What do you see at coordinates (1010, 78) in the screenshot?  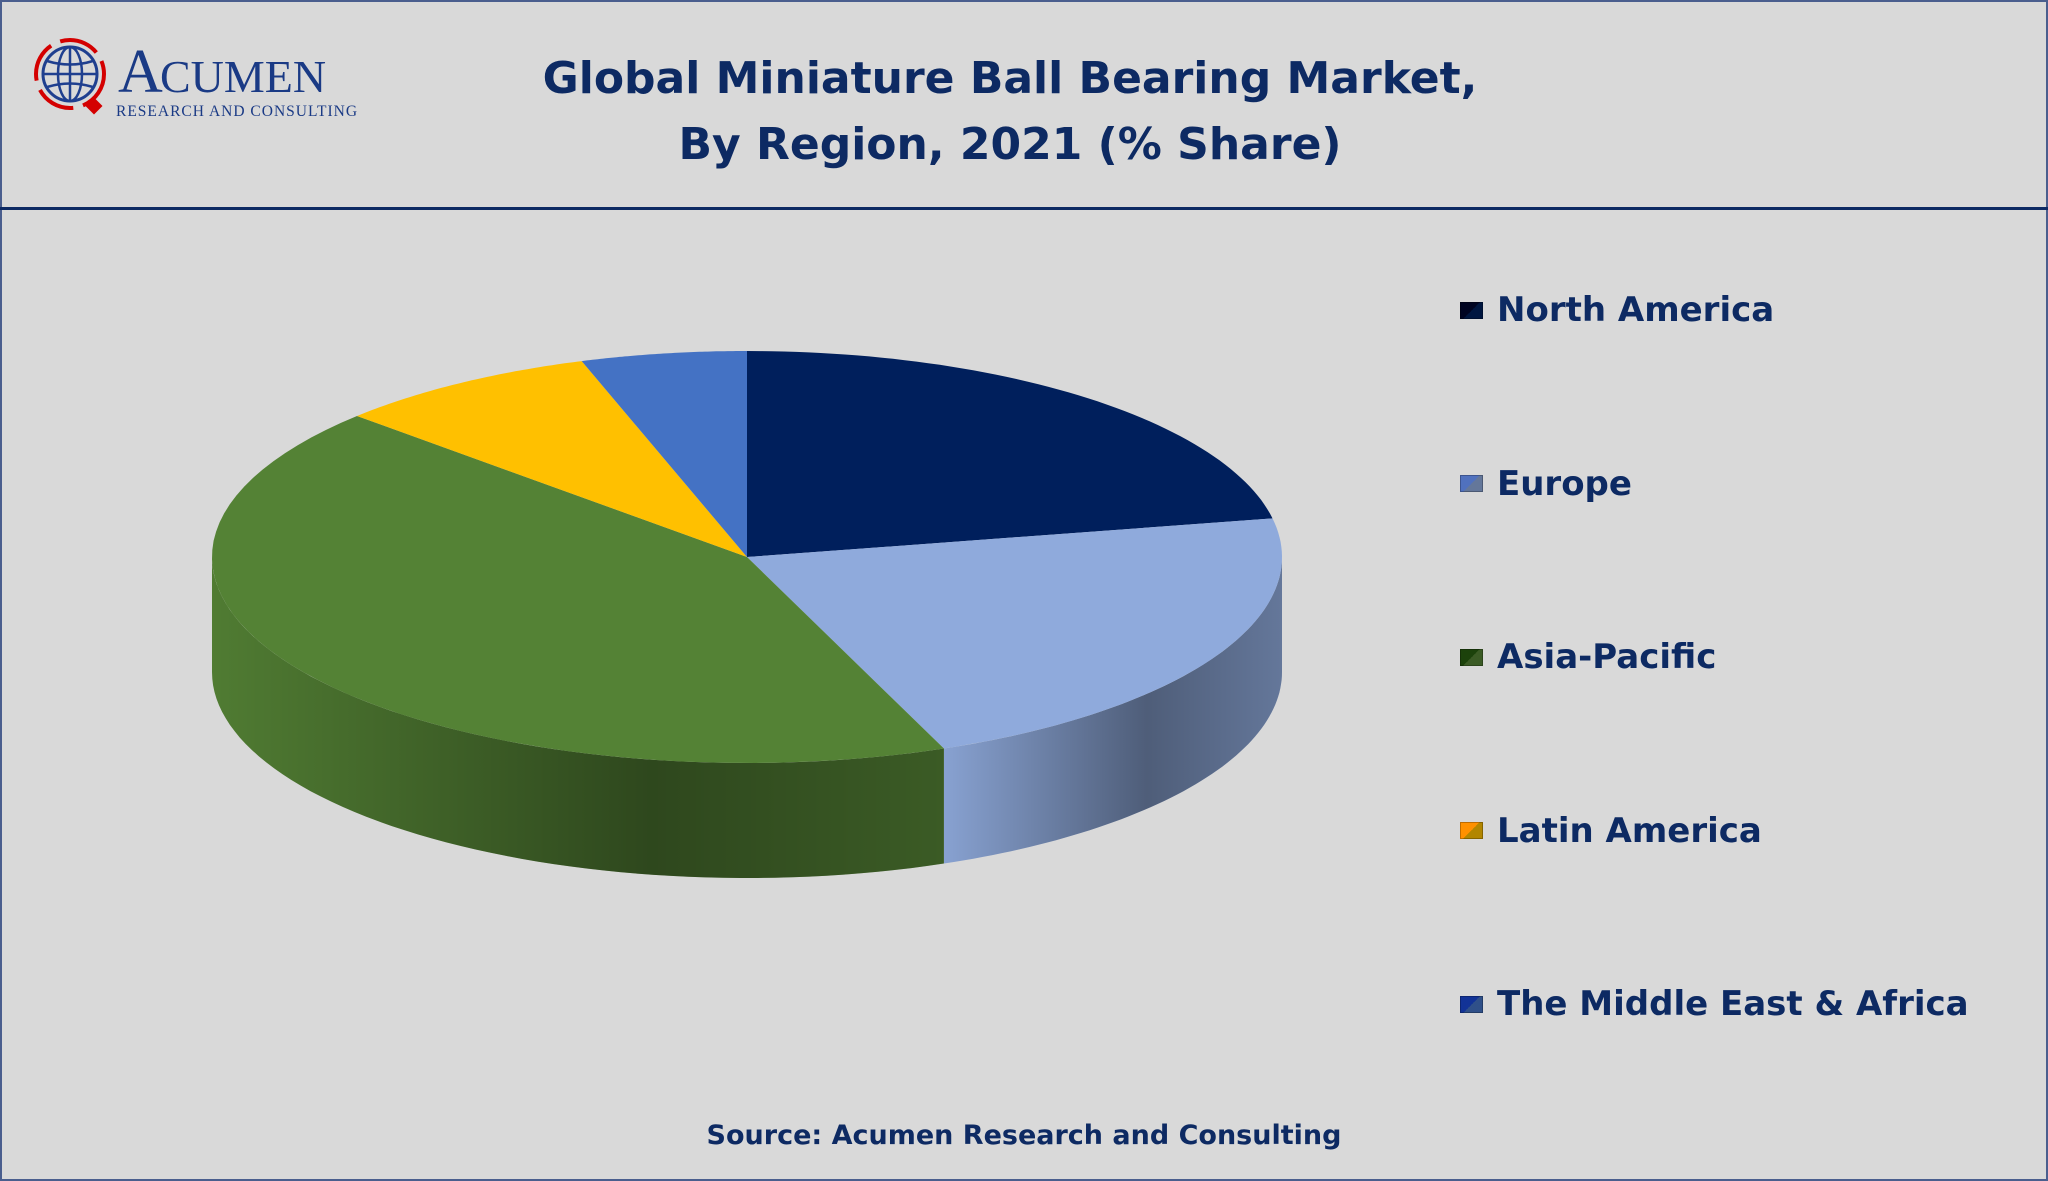 I see `chart-title-line-1: Global Miniature Ball Bearing Market,` at bounding box center [1010, 78].